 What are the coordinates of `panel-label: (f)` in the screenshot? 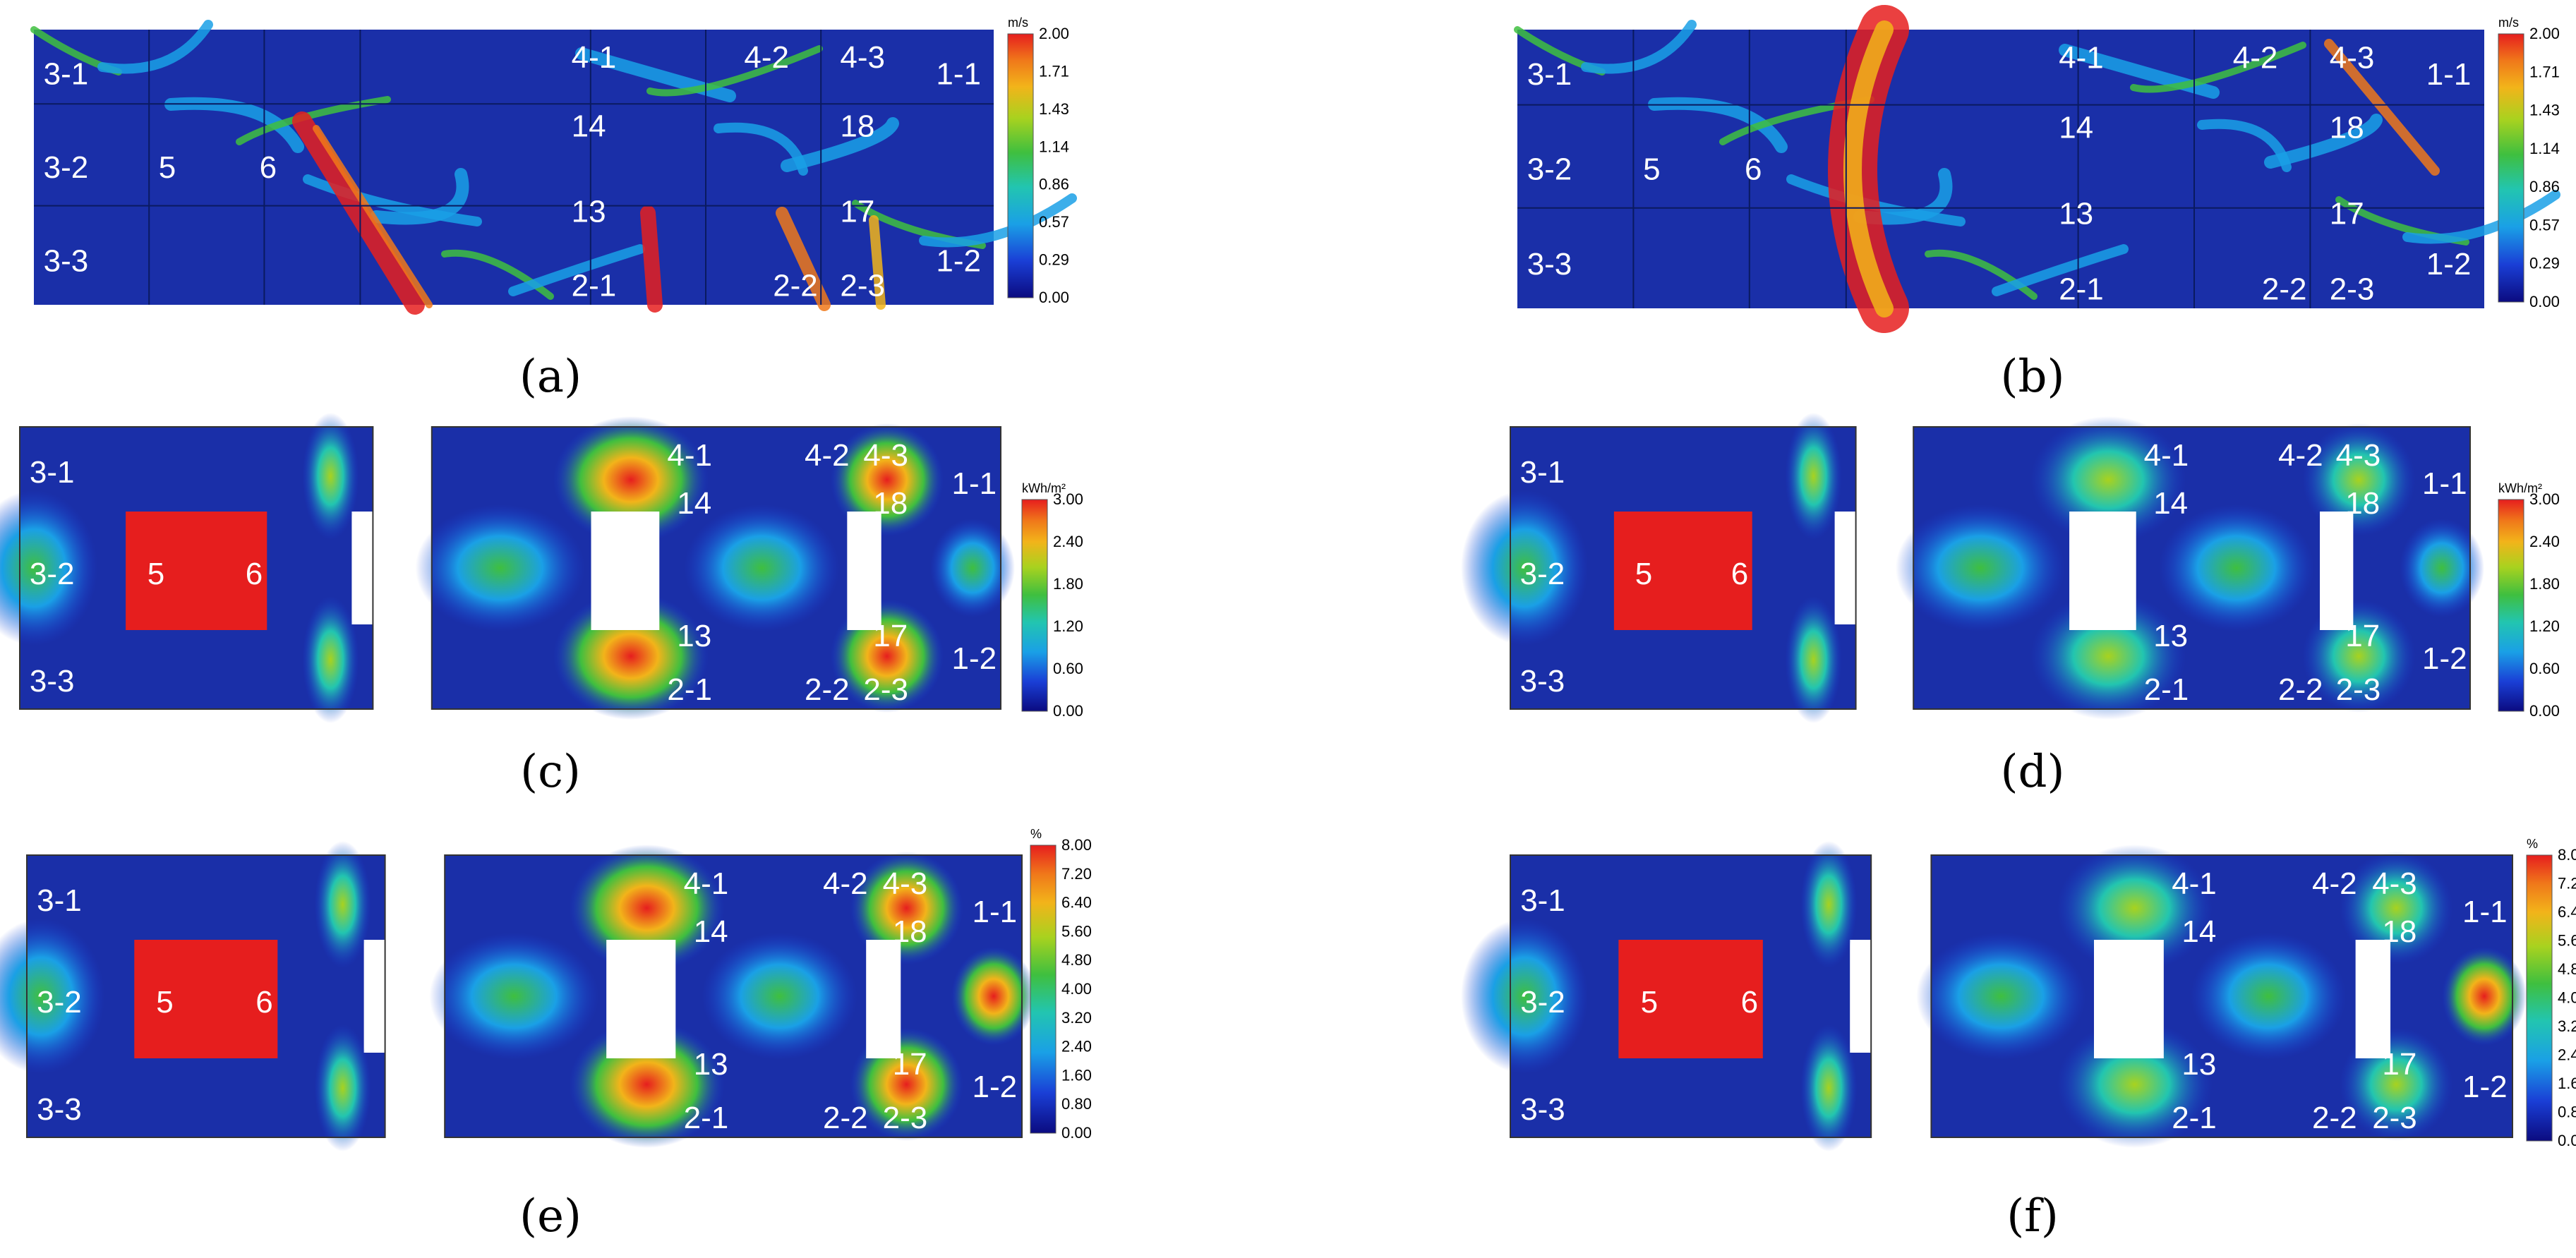 It's located at (2032, 1216).